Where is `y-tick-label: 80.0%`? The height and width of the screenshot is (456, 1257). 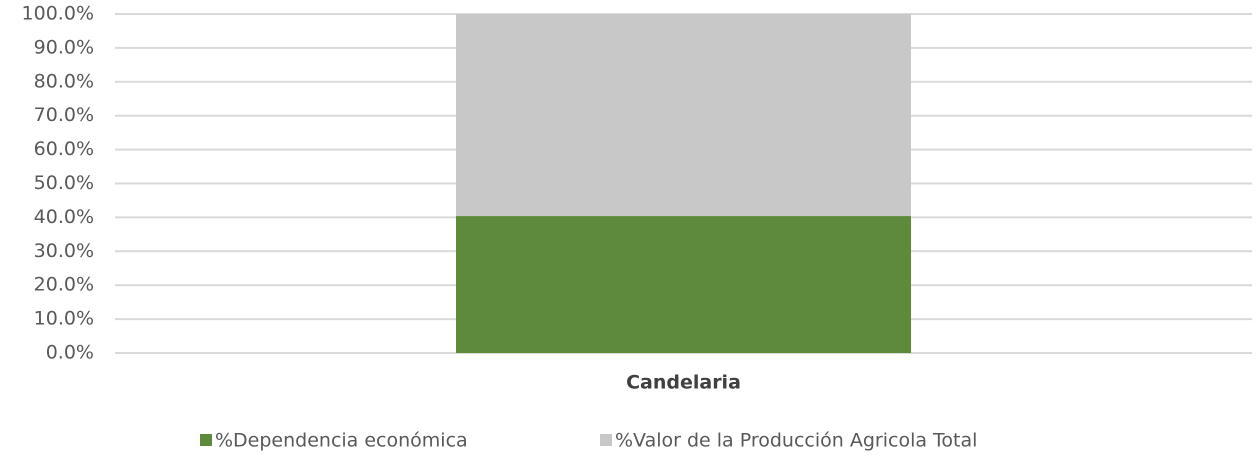 y-tick-label: 80.0% is located at coordinates (64, 81).